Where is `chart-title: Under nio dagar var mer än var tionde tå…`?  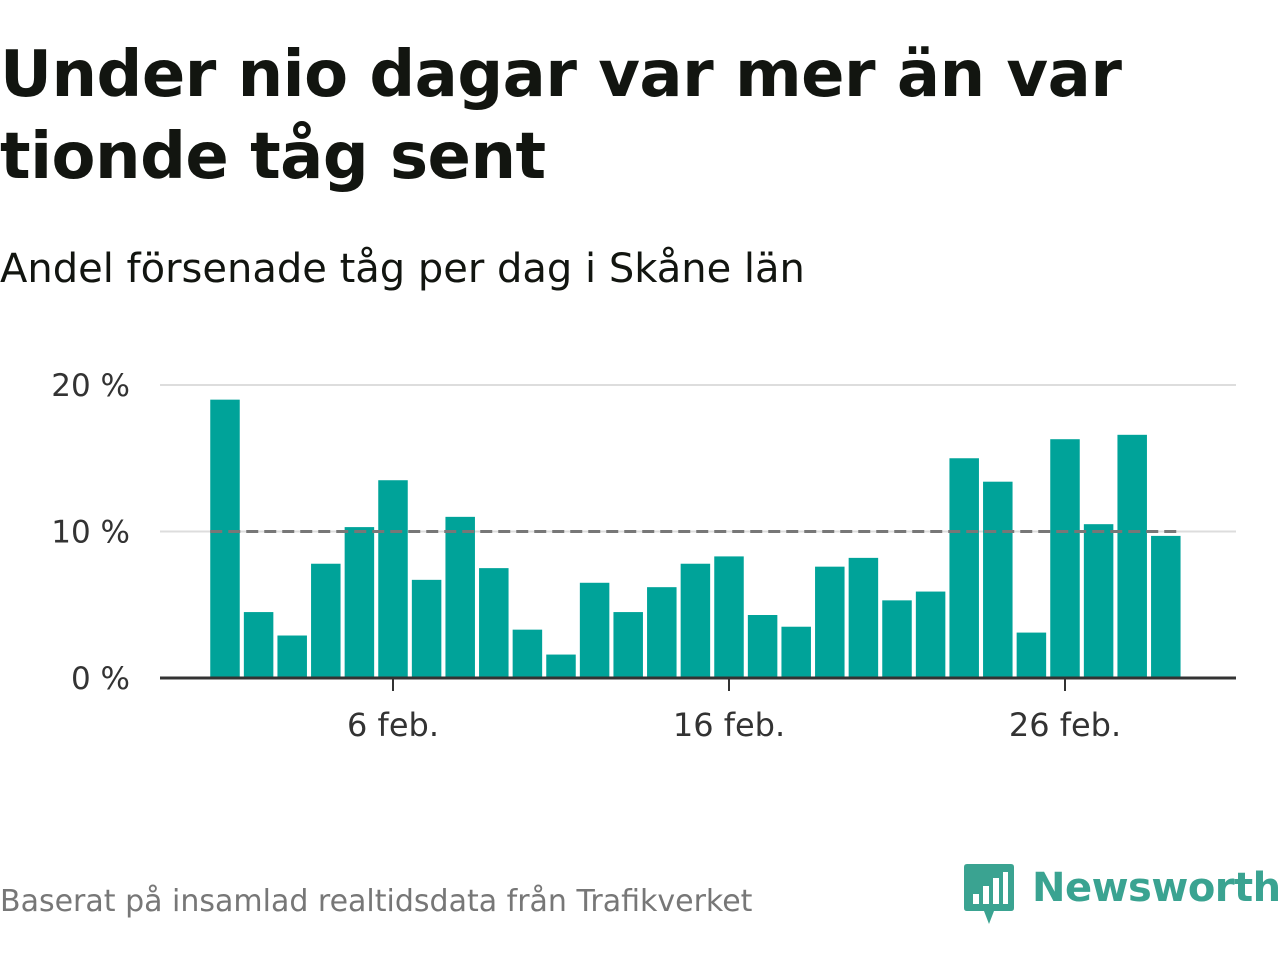 chart-title: Under nio dagar var mer än var tionde tå… is located at coordinates (561, 116).